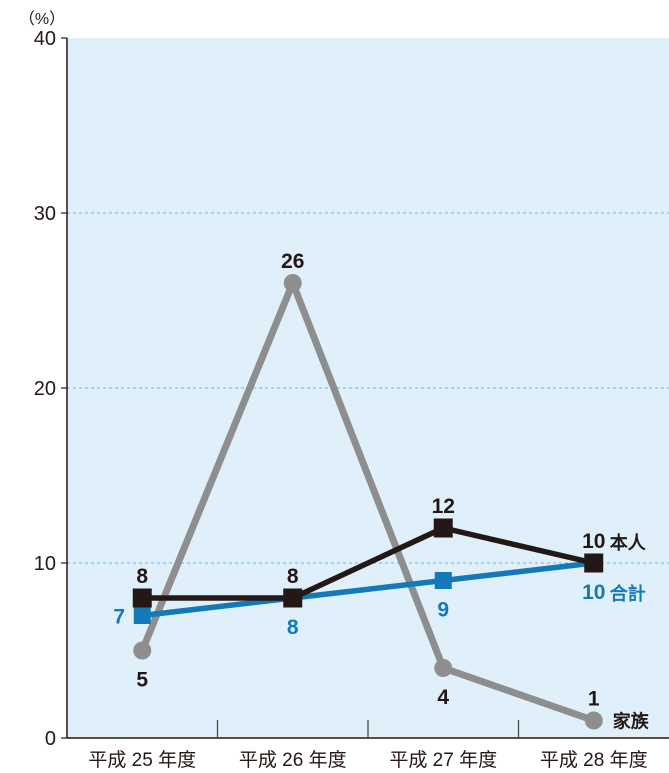  Describe the element at coordinates (368, 745) in the screenshot. I see `x-axis-ticks: 平成 25 年度 平成 26 年度 平成 27 年度 平成 28 年度` at that location.